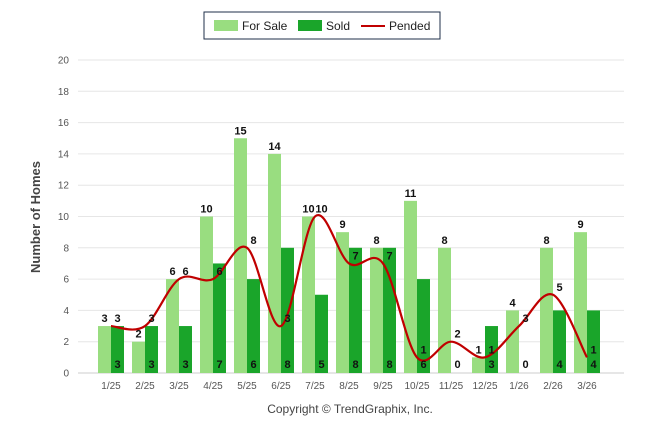  I want to click on y-tick-label: 8, so click(66, 248).